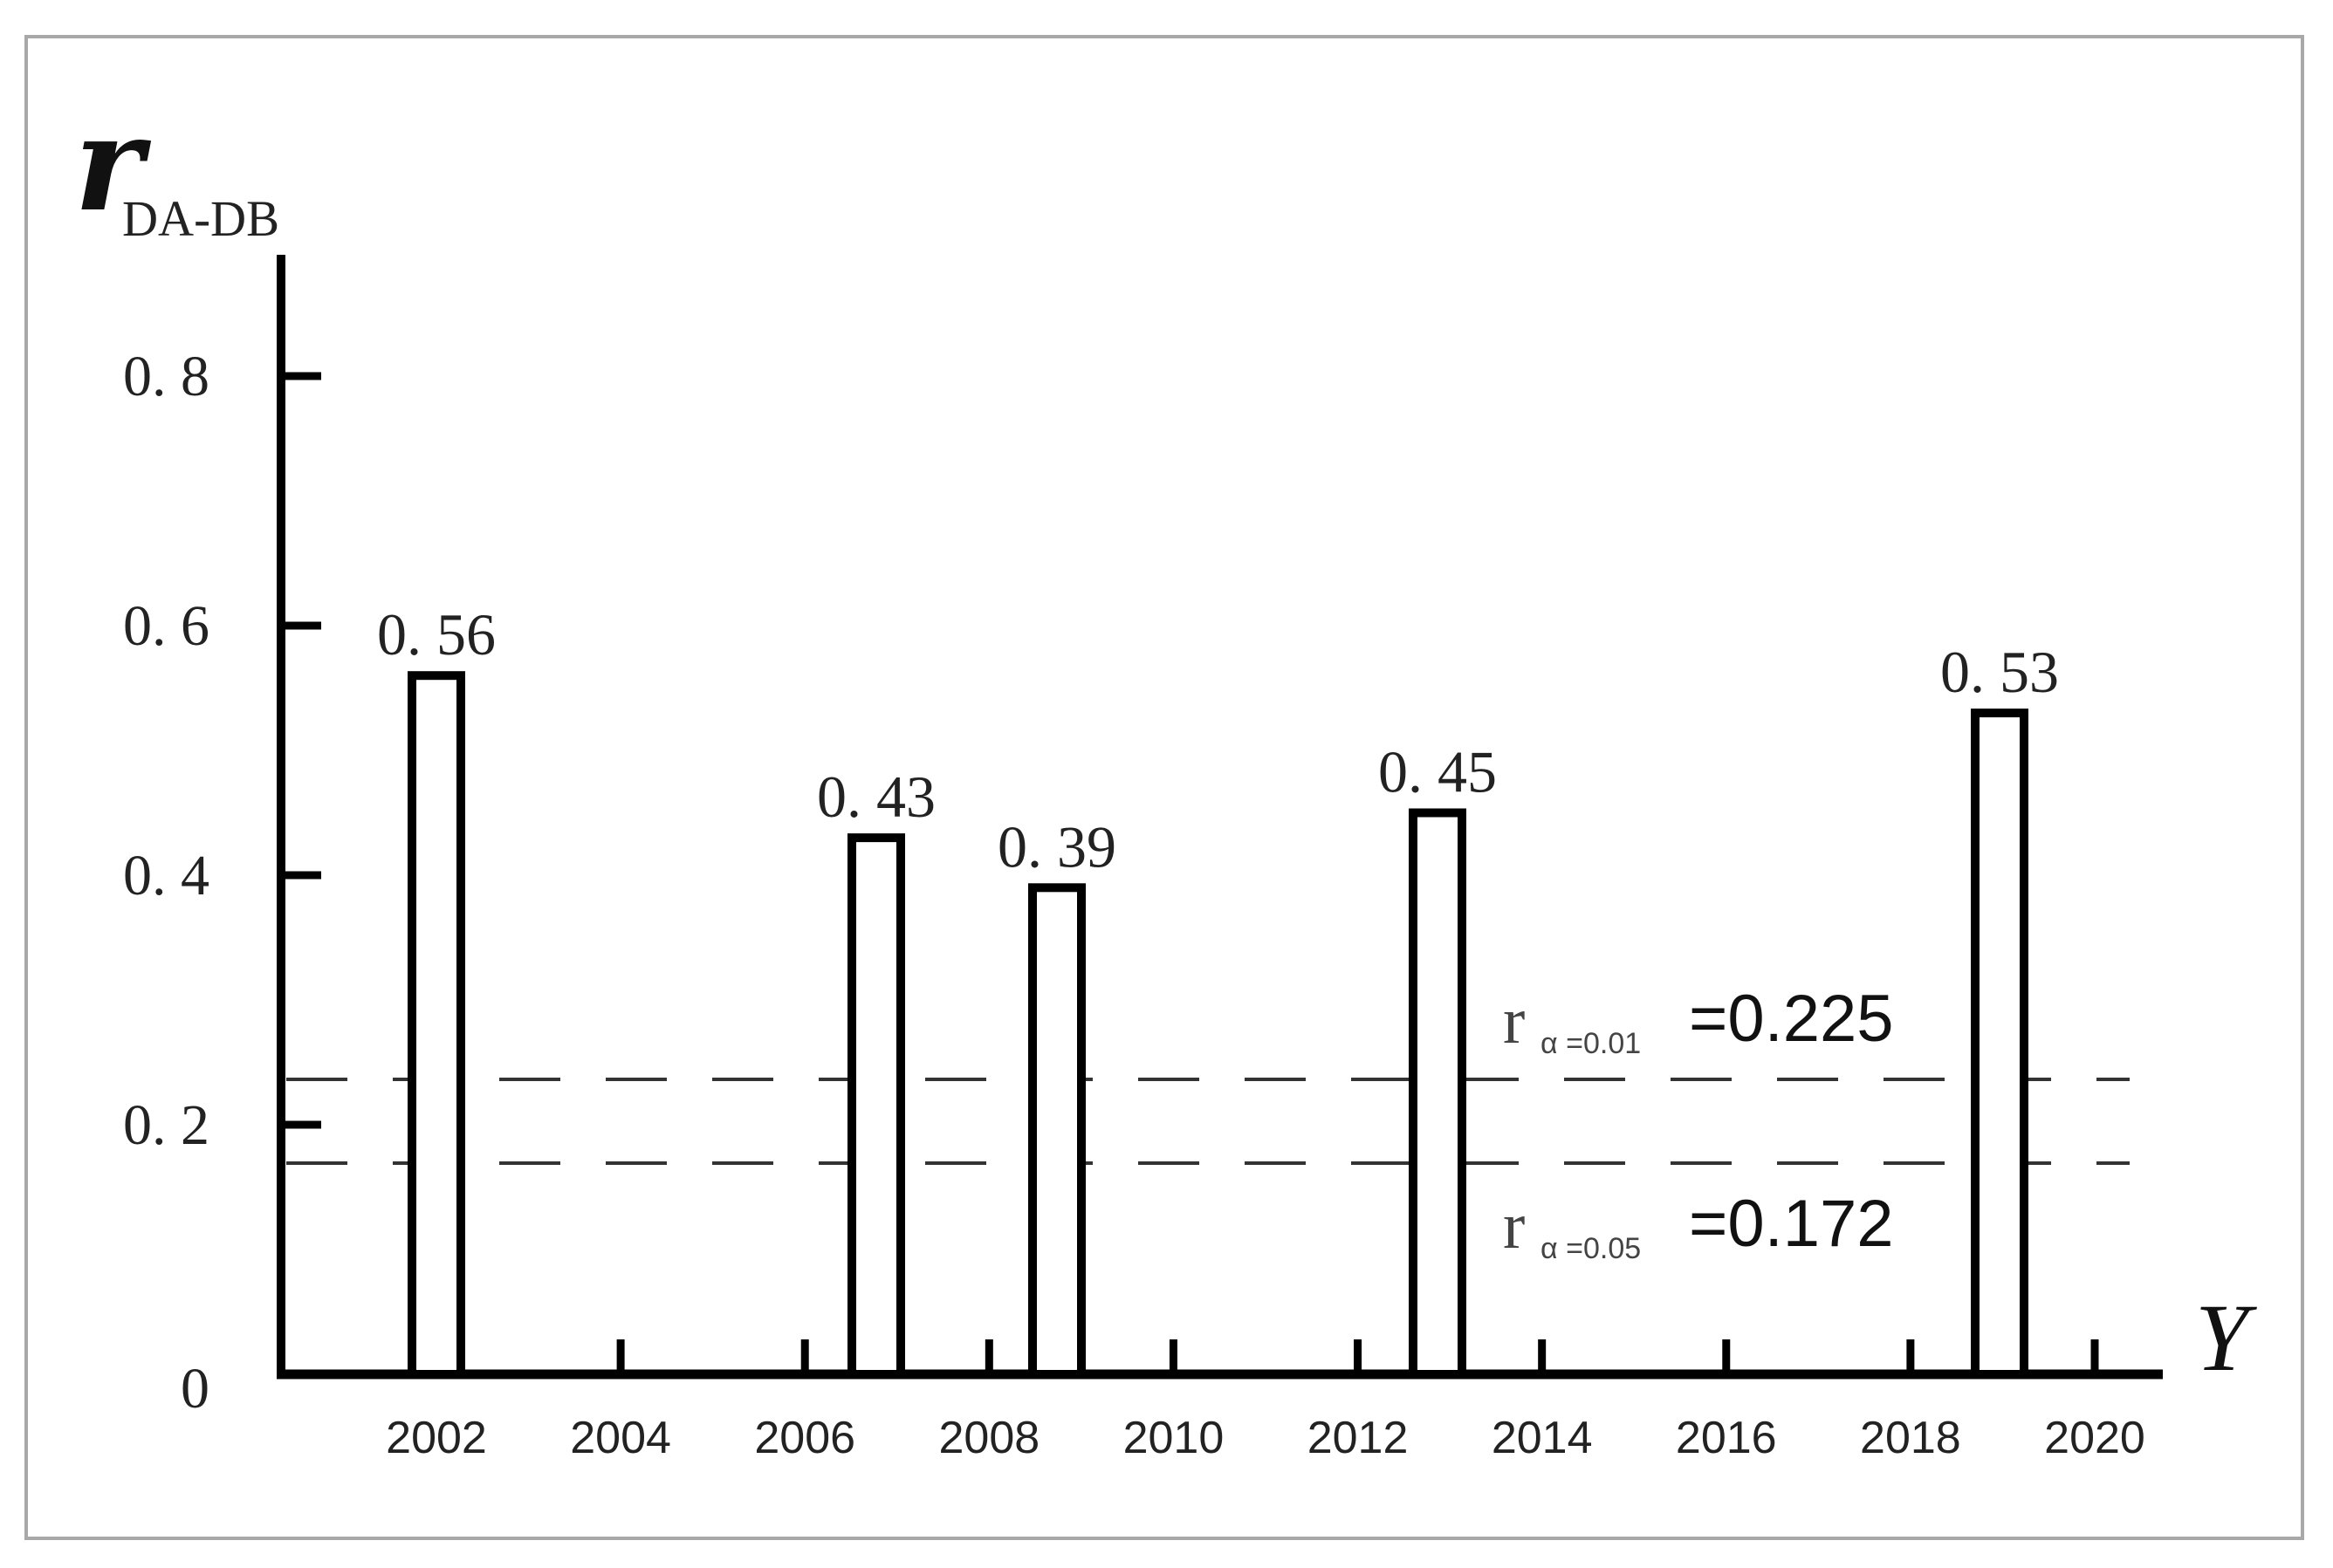 This screenshot has width=2333, height=1568. What do you see at coordinates (1208, 1122) in the screenshot?
I see `reference-lines` at bounding box center [1208, 1122].